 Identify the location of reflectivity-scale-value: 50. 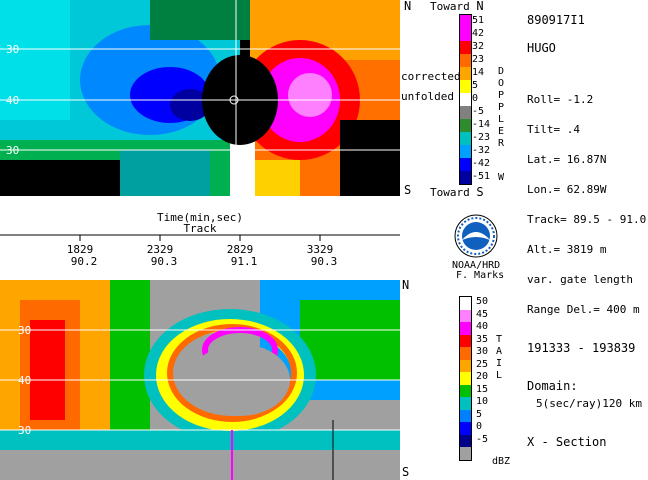
(482, 301).